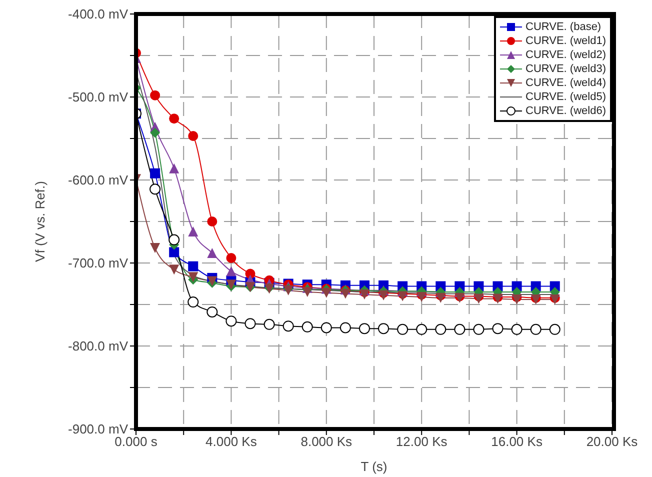  Describe the element at coordinates (98, 97) in the screenshot. I see `y-tick-label: -500.0 mV` at that location.